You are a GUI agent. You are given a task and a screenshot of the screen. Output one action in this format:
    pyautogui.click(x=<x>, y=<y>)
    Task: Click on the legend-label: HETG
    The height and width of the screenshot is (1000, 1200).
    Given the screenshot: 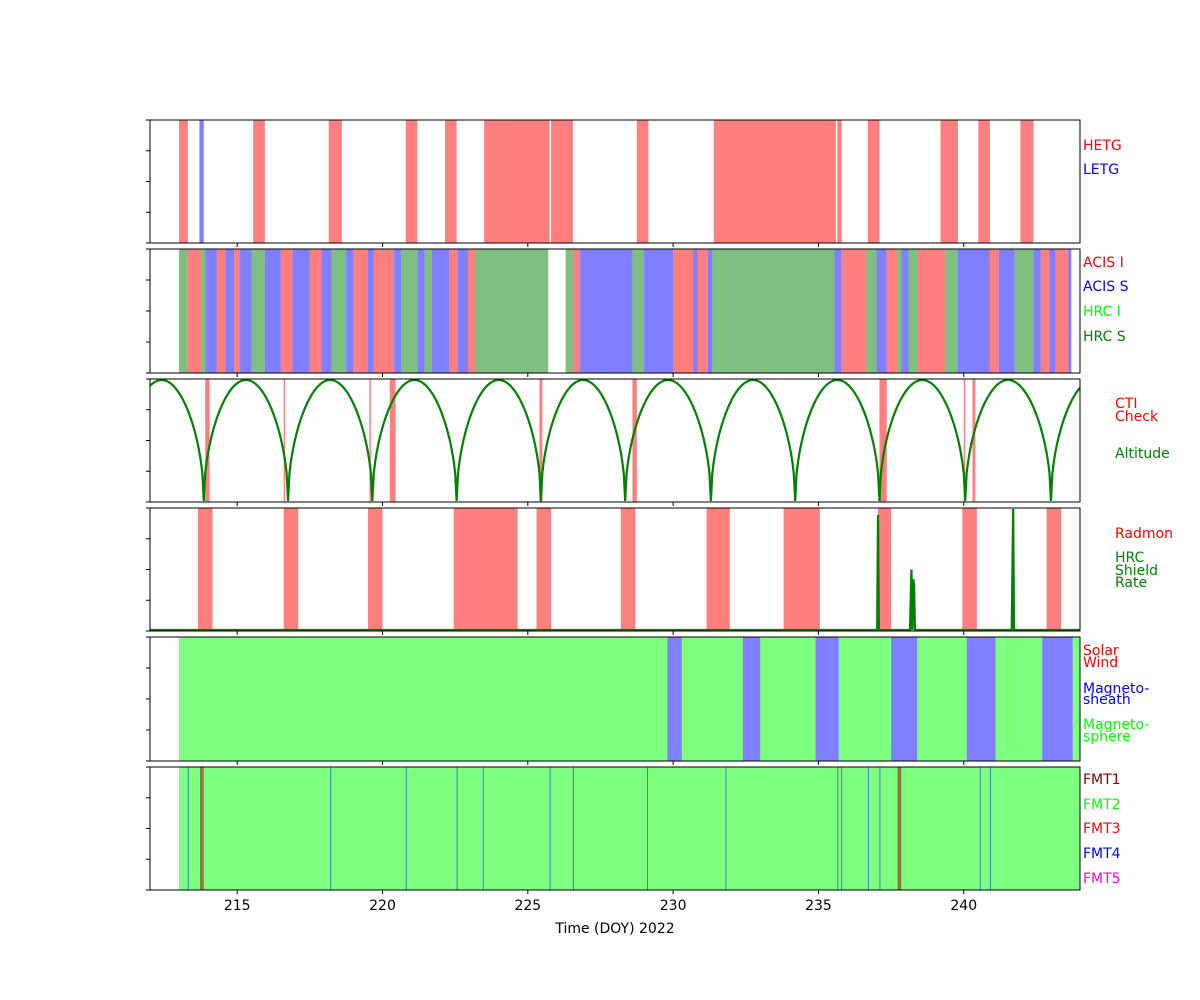 What is the action you would take?
    pyautogui.click(x=1102, y=146)
    